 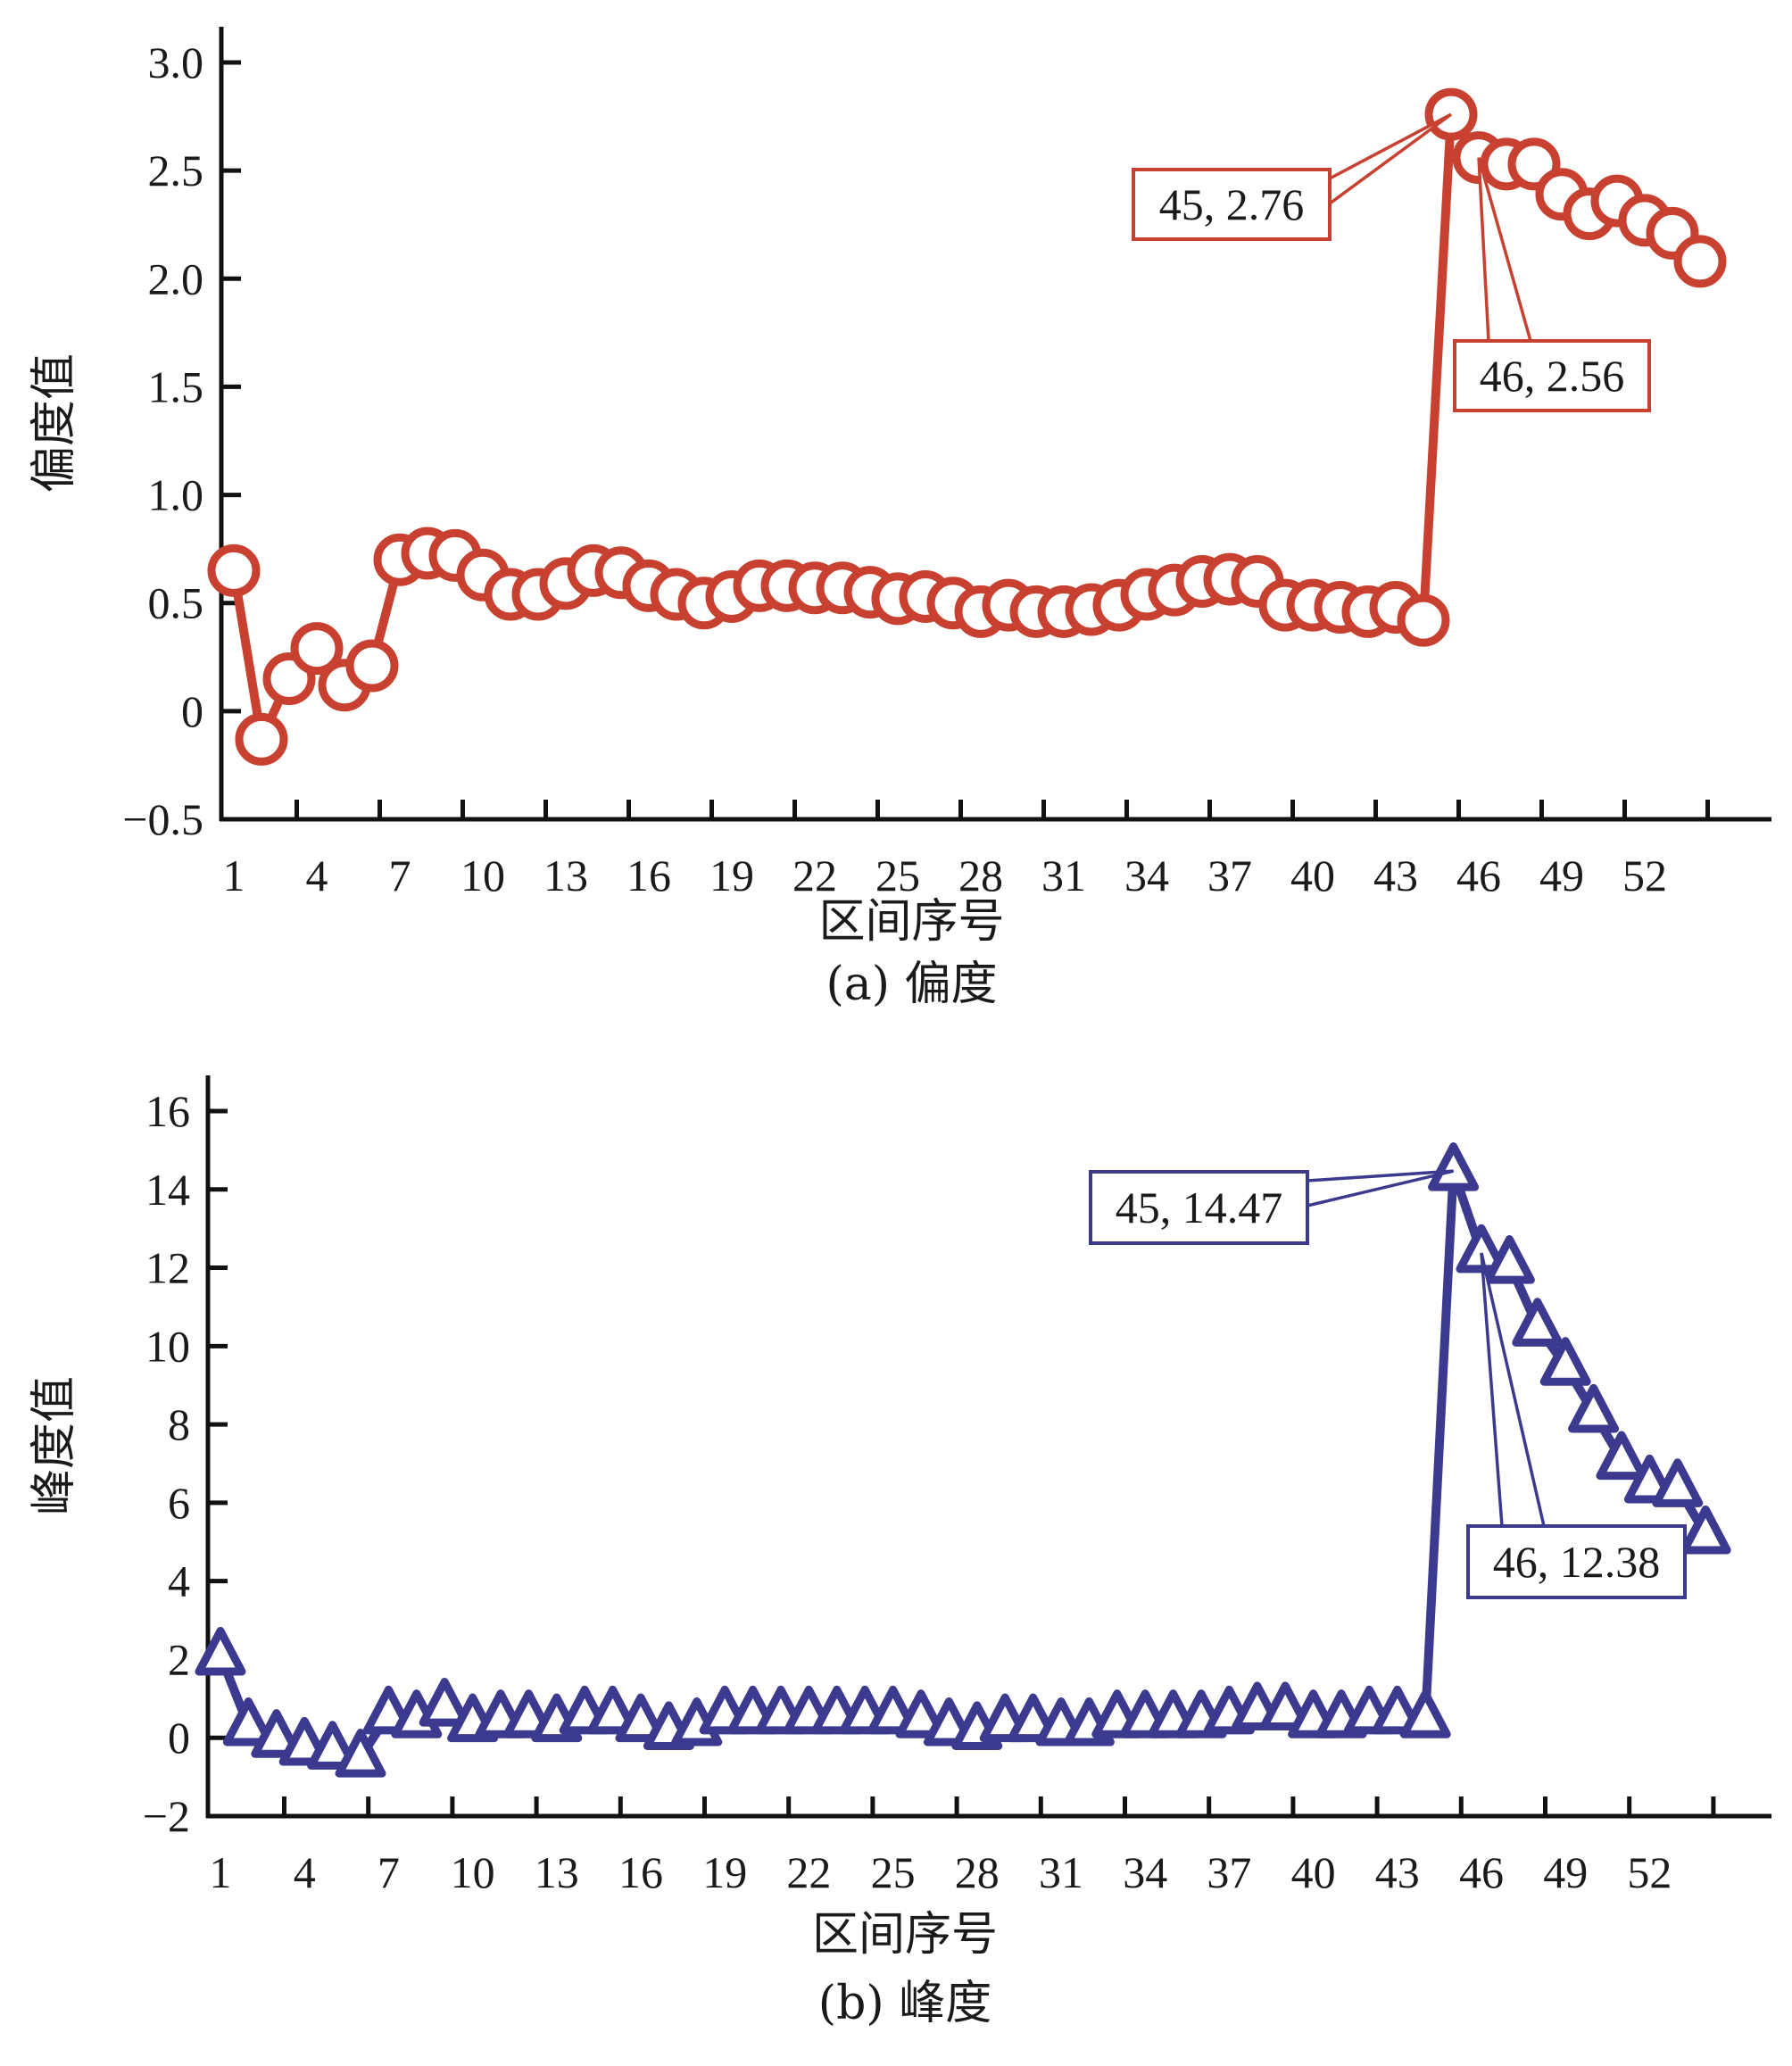 What do you see at coordinates (179, 1424) in the screenshot?
I see `y-tick-label: 8` at bounding box center [179, 1424].